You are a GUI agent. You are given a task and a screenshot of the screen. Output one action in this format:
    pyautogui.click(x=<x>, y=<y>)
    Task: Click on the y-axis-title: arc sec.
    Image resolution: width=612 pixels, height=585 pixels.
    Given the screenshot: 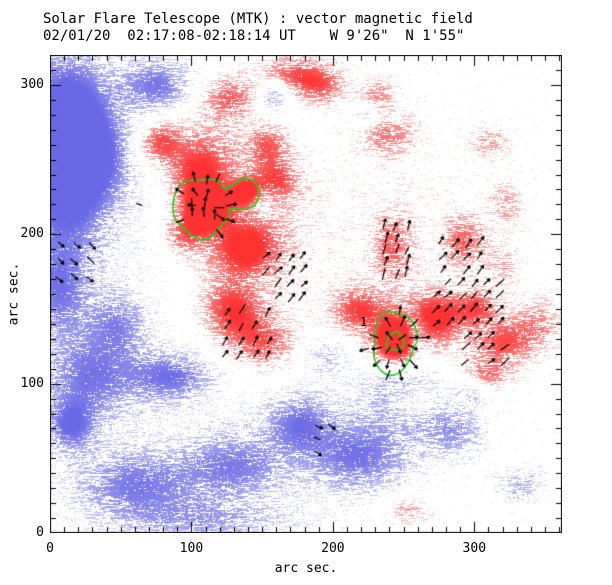 What is the action you would take?
    pyautogui.click(x=14, y=294)
    